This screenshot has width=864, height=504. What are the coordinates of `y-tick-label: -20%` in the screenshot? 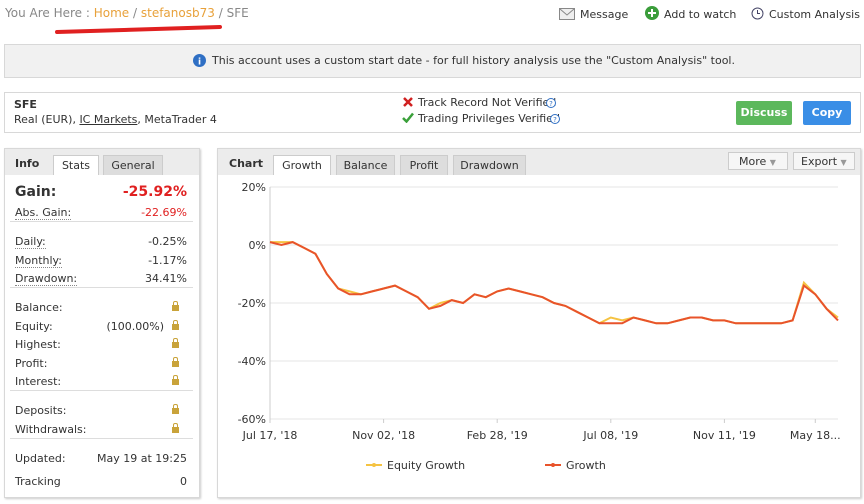 It's located at (252, 303).